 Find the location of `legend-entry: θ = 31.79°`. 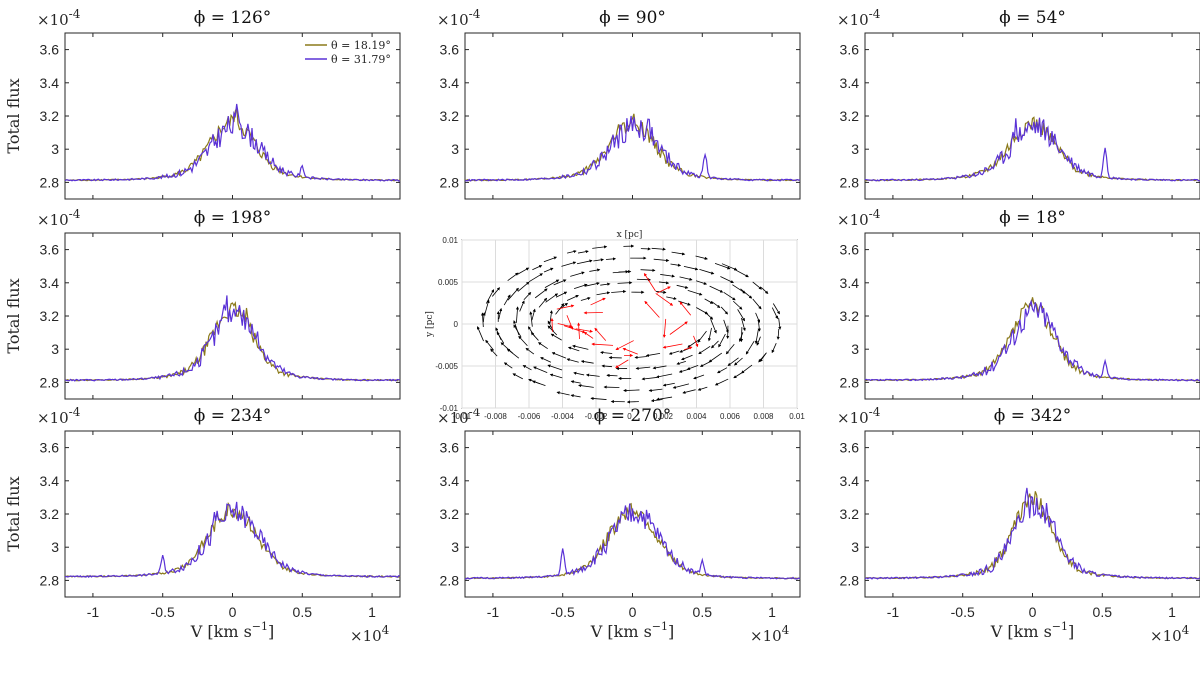

legend-entry: θ = 31.79° is located at coordinates (361, 59).